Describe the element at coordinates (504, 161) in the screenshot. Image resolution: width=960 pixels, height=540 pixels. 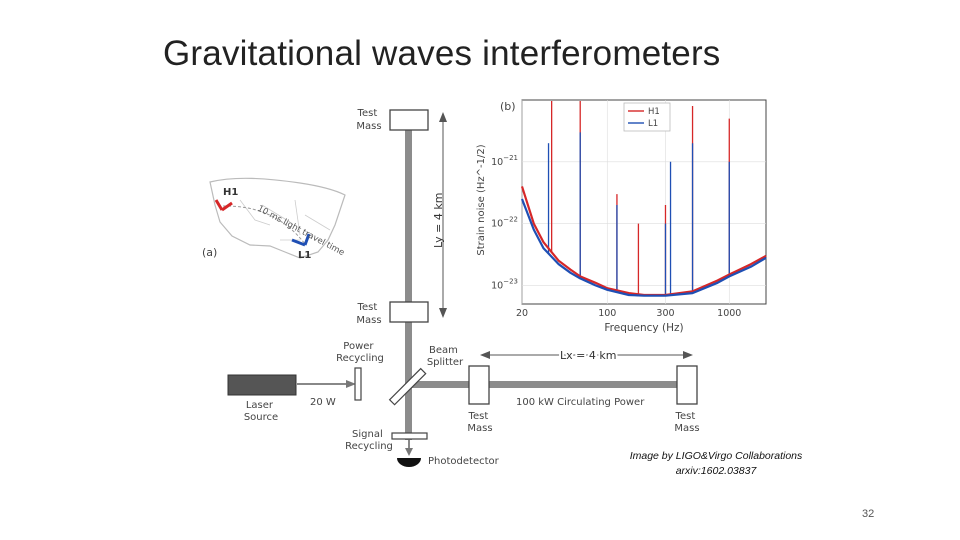
I see `y-tick-label: 10−21` at that location.